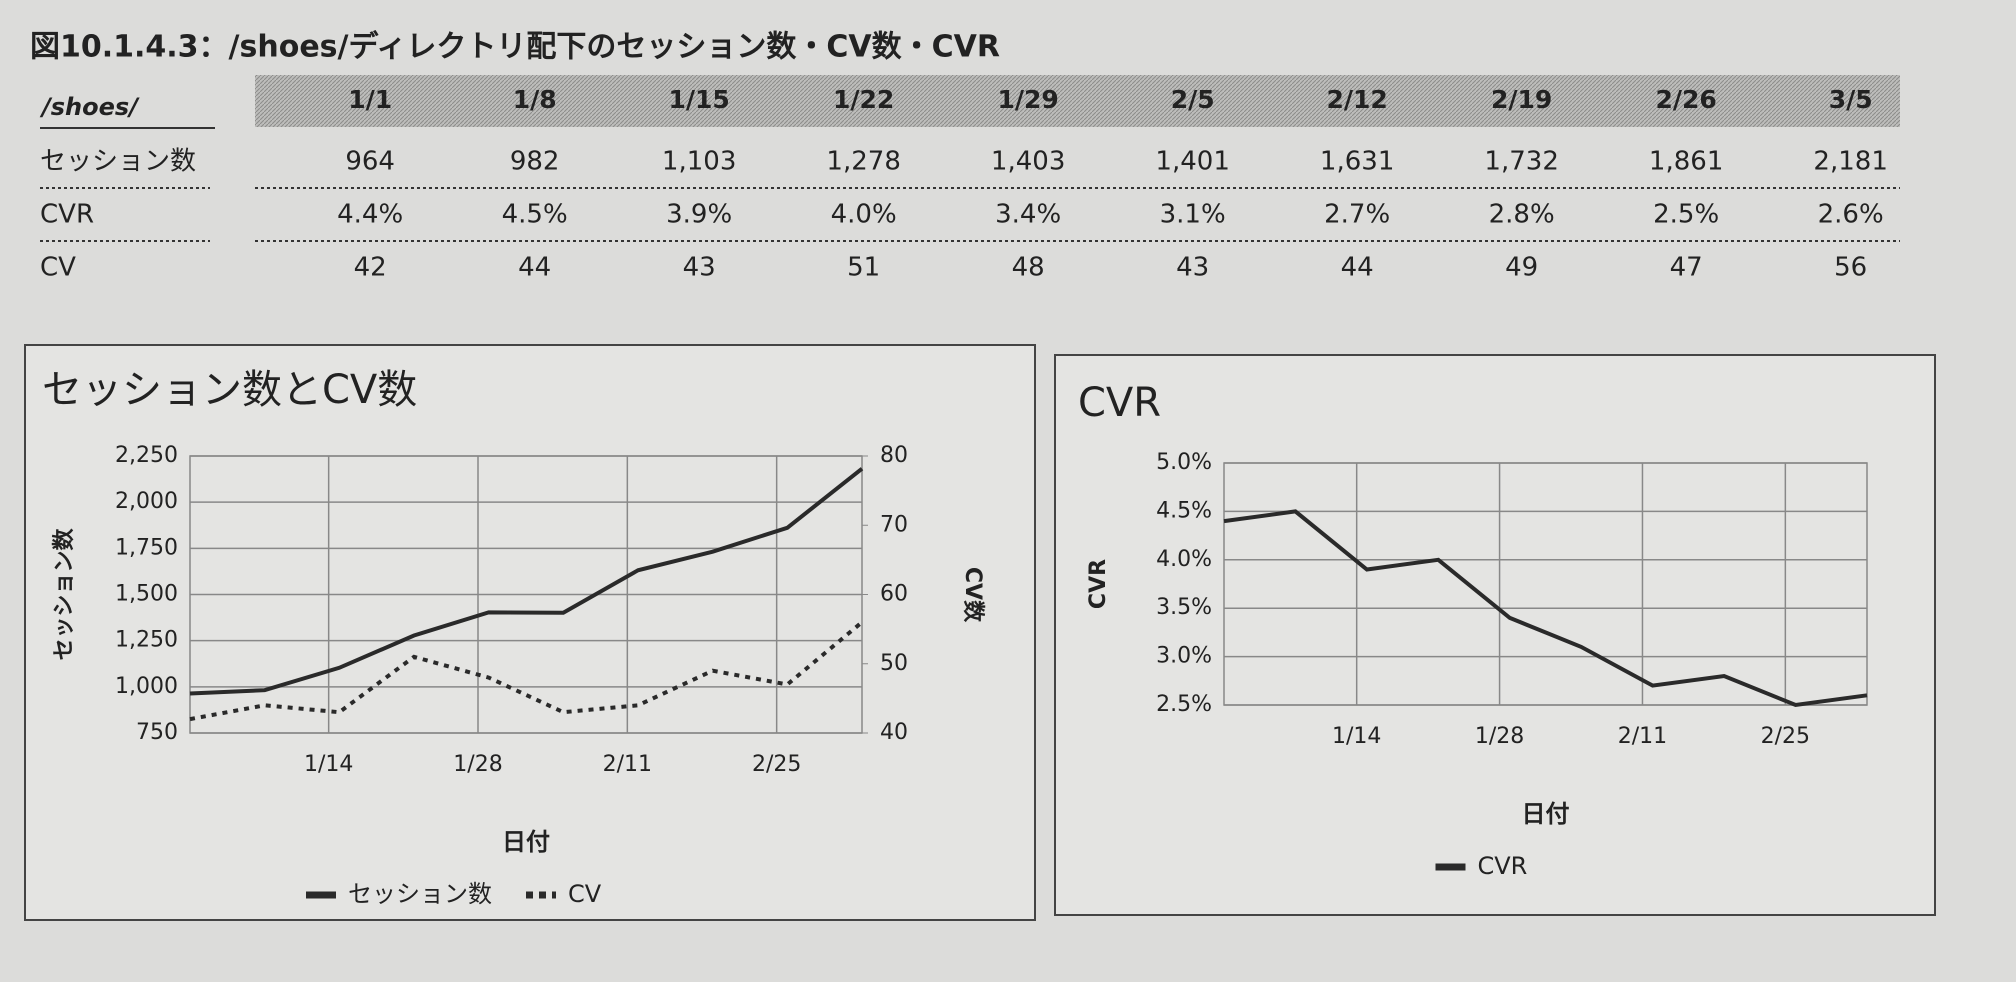 The image size is (2016, 982). What do you see at coordinates (863, 99) in the screenshot?
I see `column-header: 1/22` at bounding box center [863, 99].